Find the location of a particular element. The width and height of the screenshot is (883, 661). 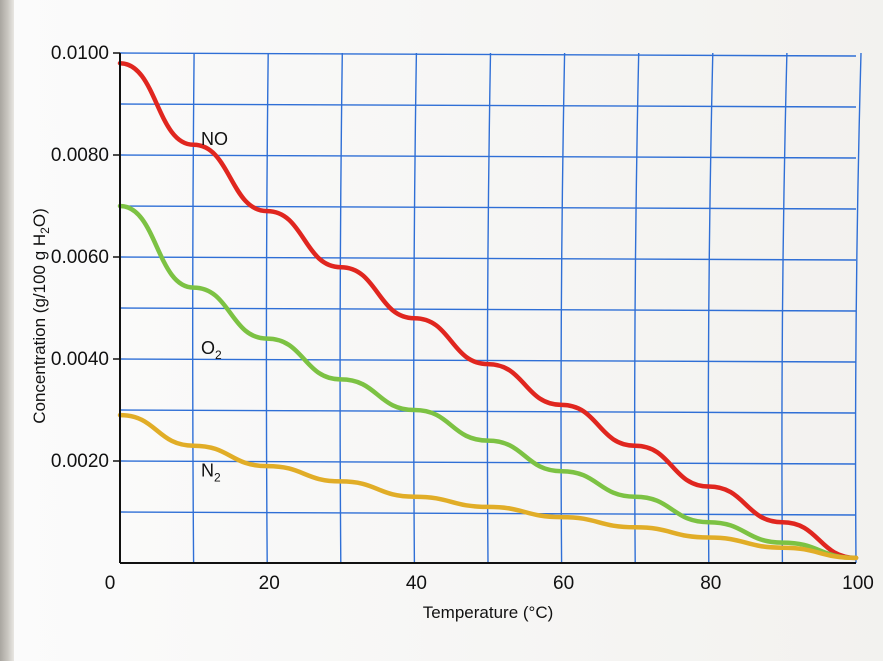

y-axis-title-part: 2 is located at coordinates (45, 230).